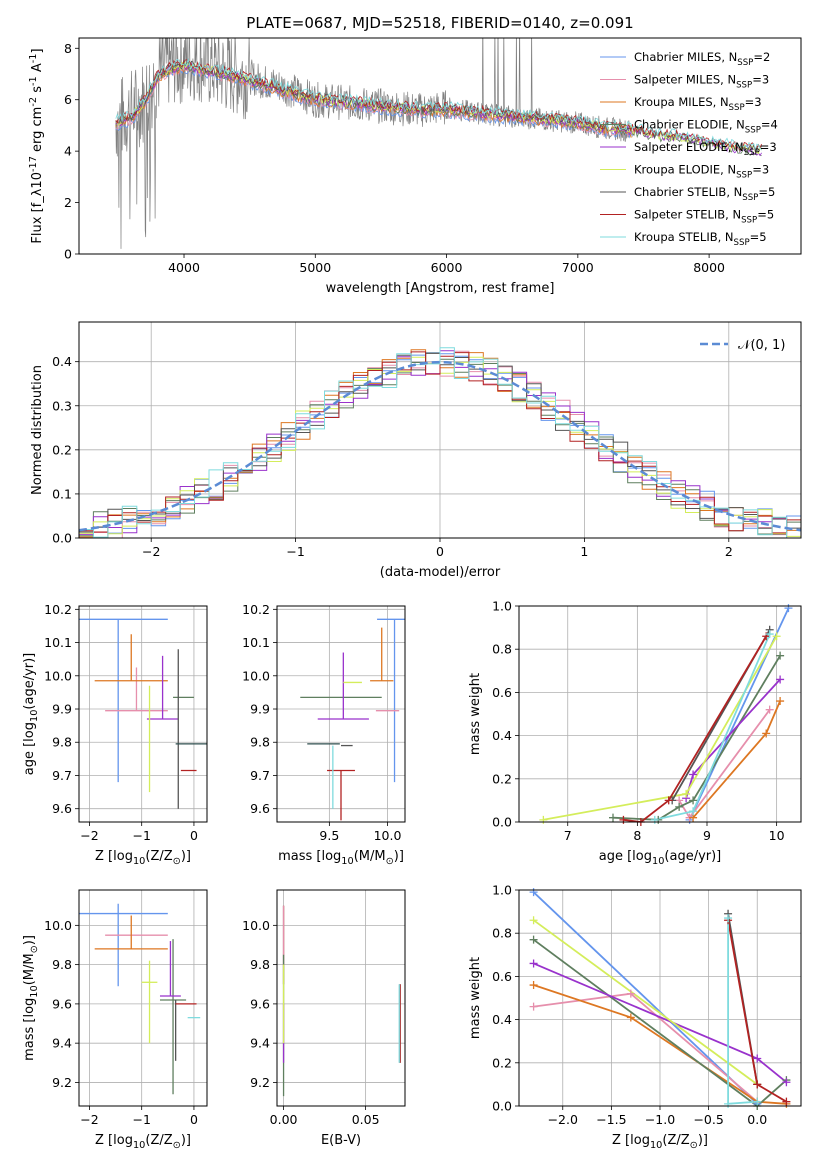  I want to click on residual-histogram-xtick-label: 1, so click(584, 551).